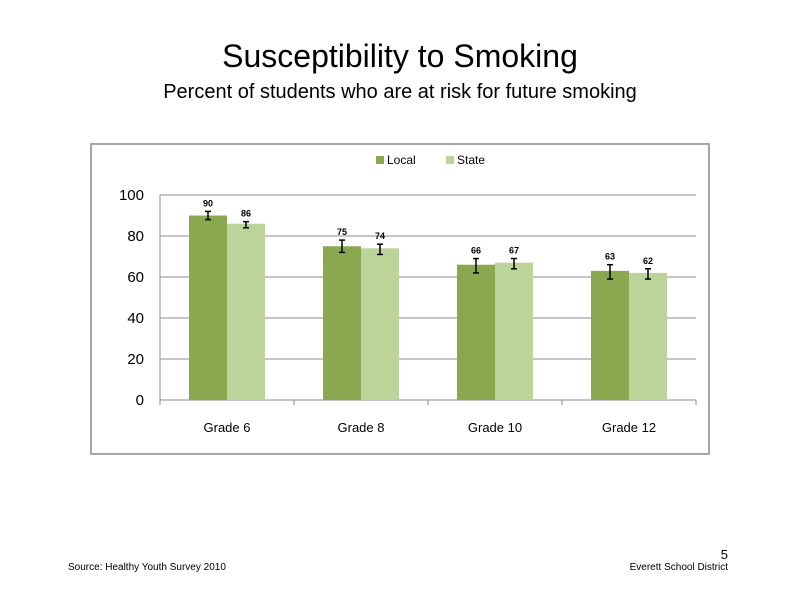  I want to click on data-label: 63, so click(610, 257).